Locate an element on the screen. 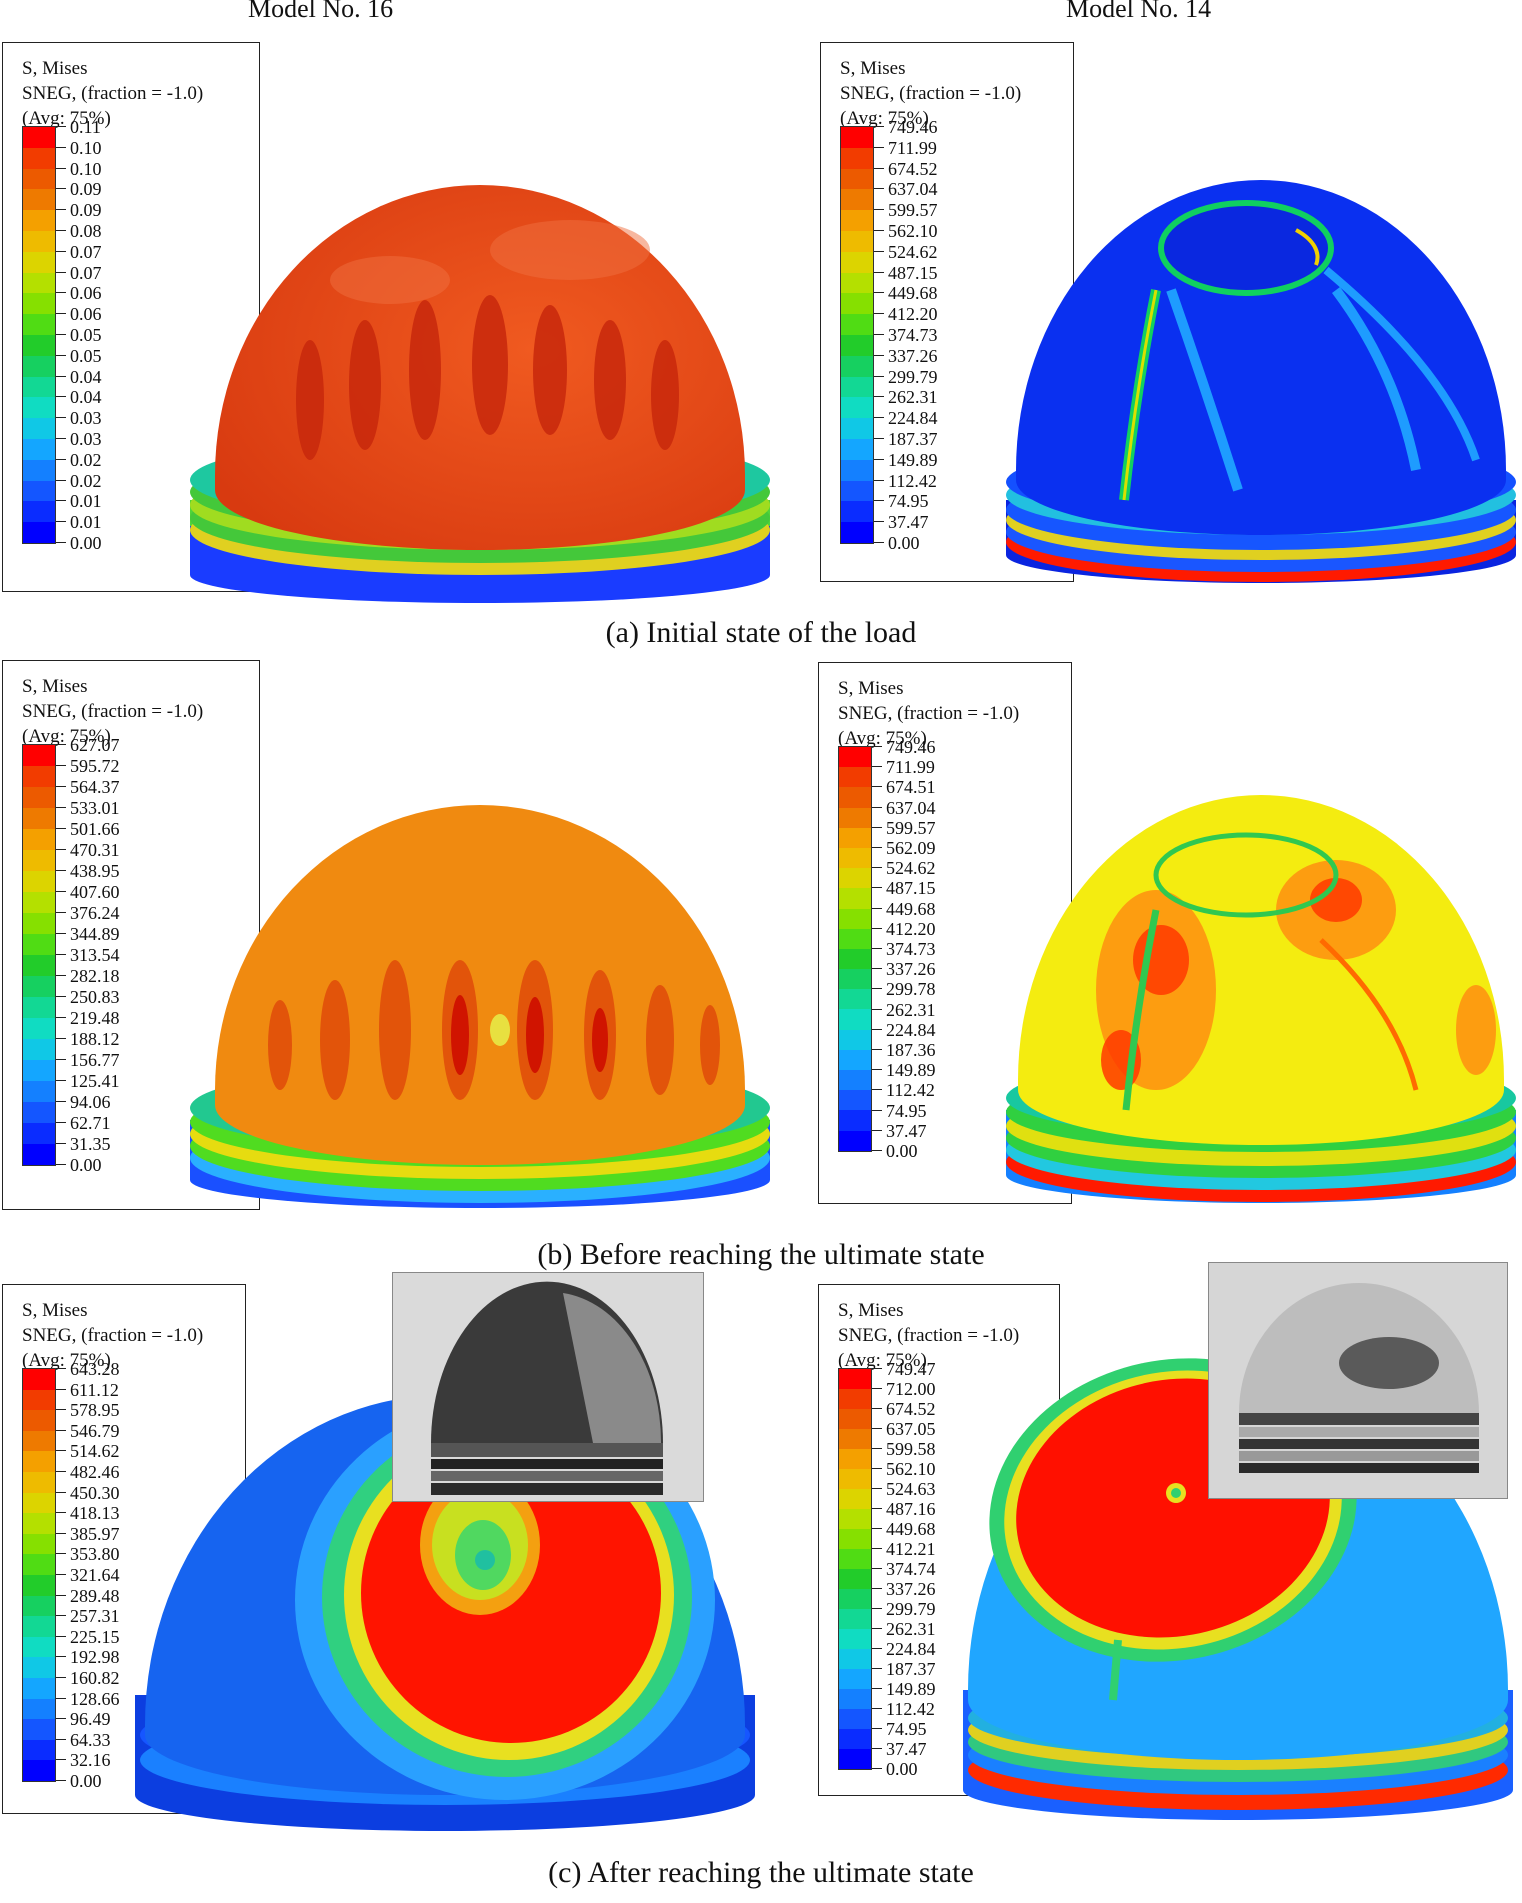  legend-value: 187.36 is located at coordinates (911, 1050).